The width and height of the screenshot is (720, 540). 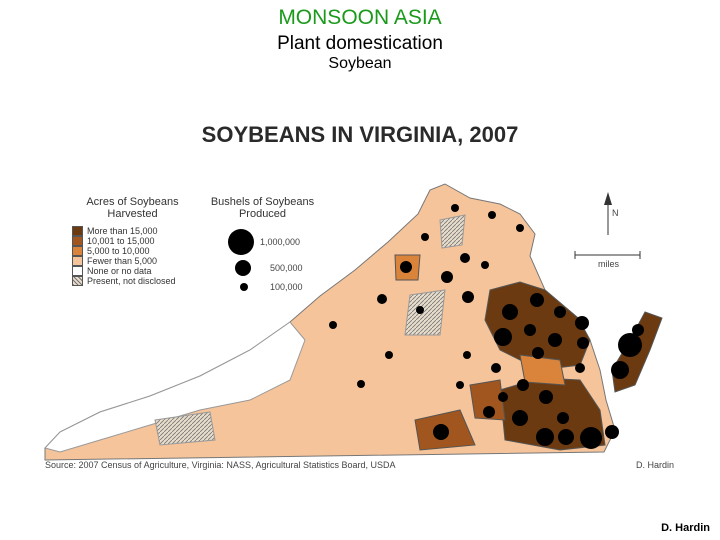 I want to click on legend-label: Present, not disclosed, so click(x=131, y=281).